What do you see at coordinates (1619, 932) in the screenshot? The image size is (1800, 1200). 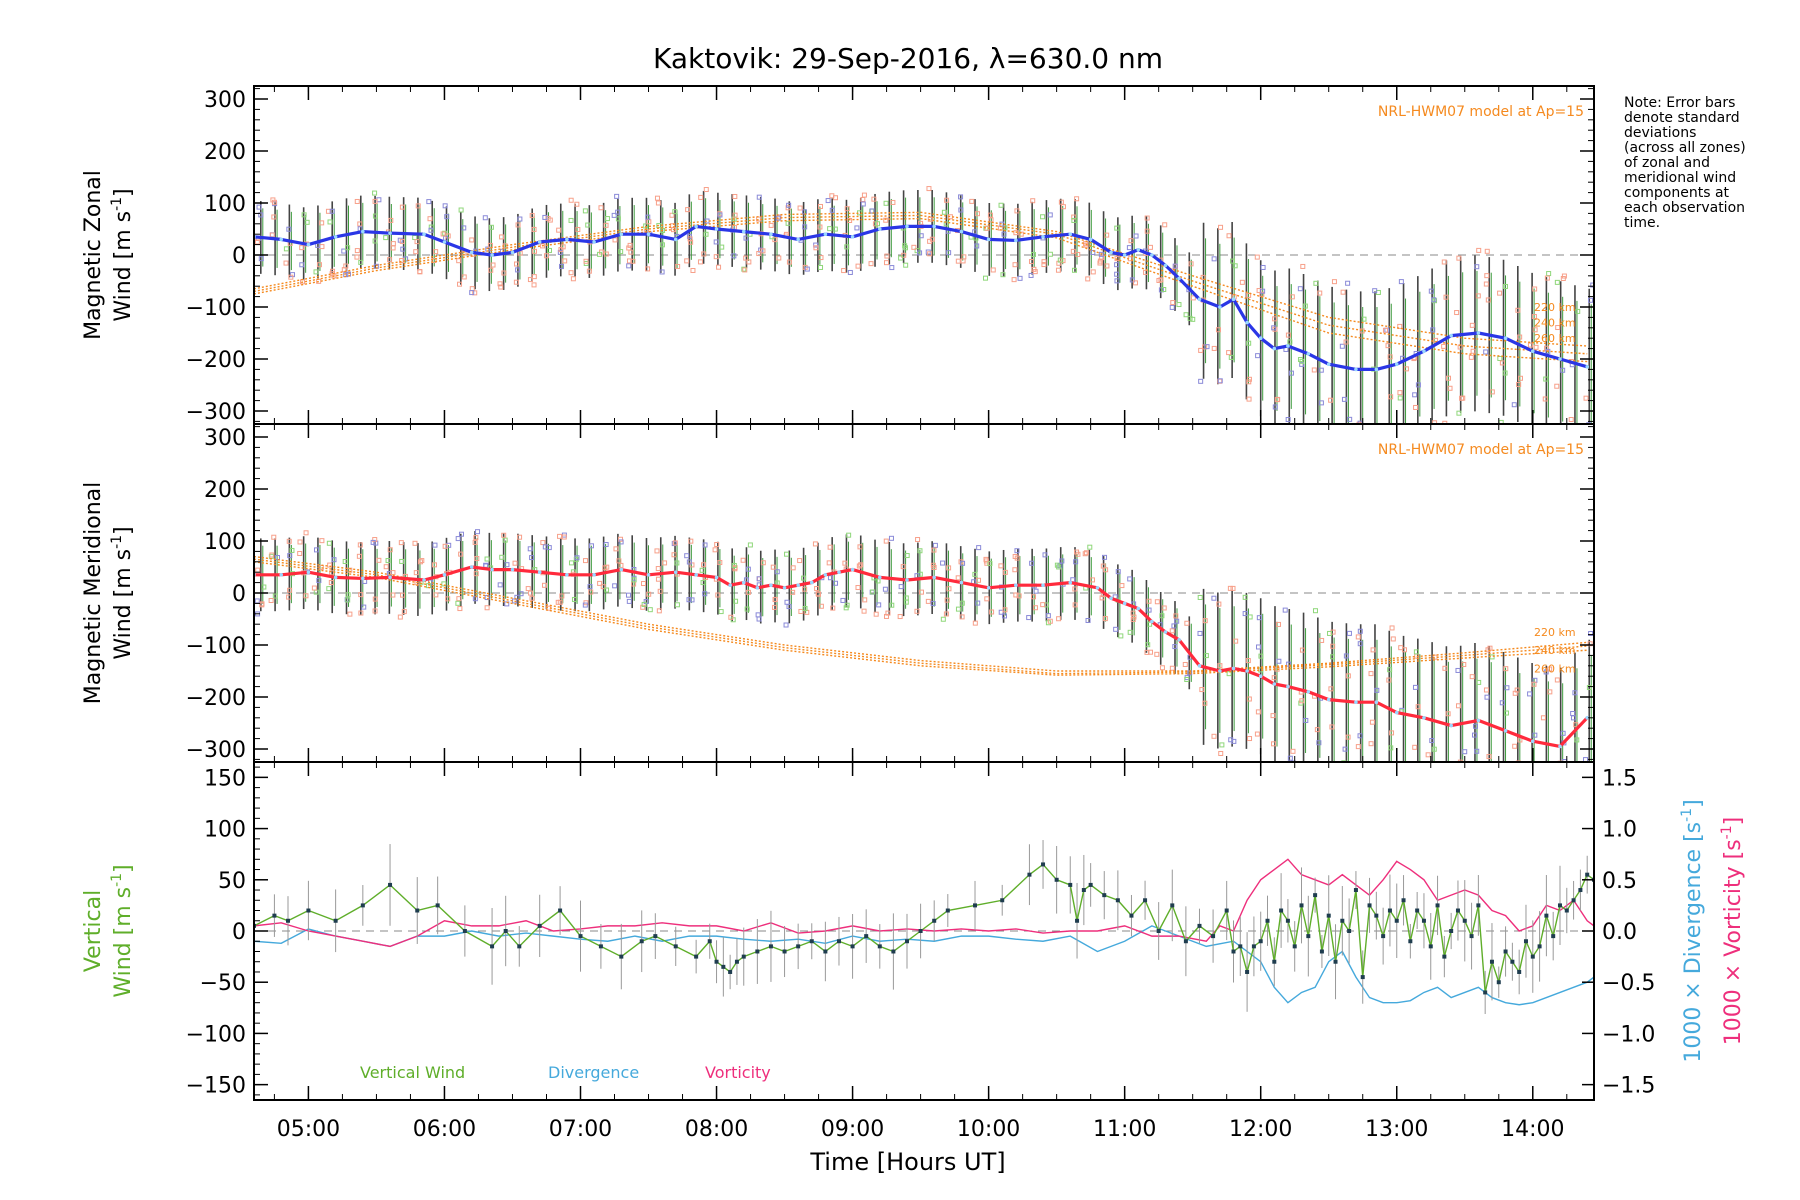 I see `y2-tick-label: 0.0` at bounding box center [1619, 932].